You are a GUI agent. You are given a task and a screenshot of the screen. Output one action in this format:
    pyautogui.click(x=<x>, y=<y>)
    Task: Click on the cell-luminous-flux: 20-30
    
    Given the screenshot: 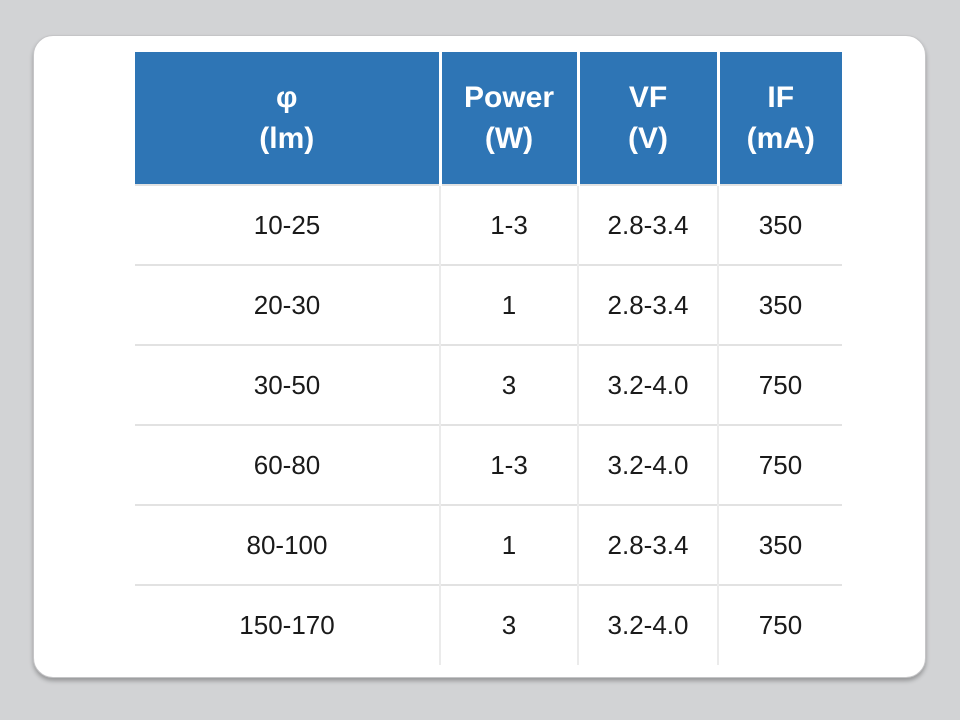 What is the action you would take?
    pyautogui.click(x=287, y=304)
    